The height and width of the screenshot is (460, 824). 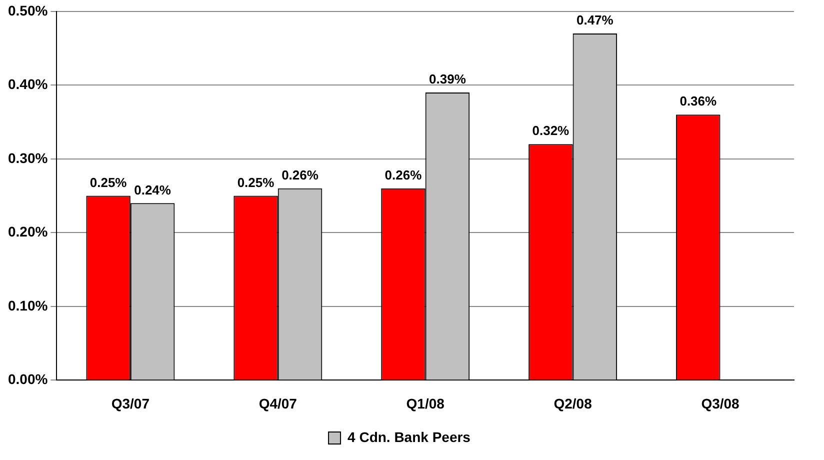 What do you see at coordinates (425, 403) in the screenshot?
I see `x-tick-label: Q1/08` at bounding box center [425, 403].